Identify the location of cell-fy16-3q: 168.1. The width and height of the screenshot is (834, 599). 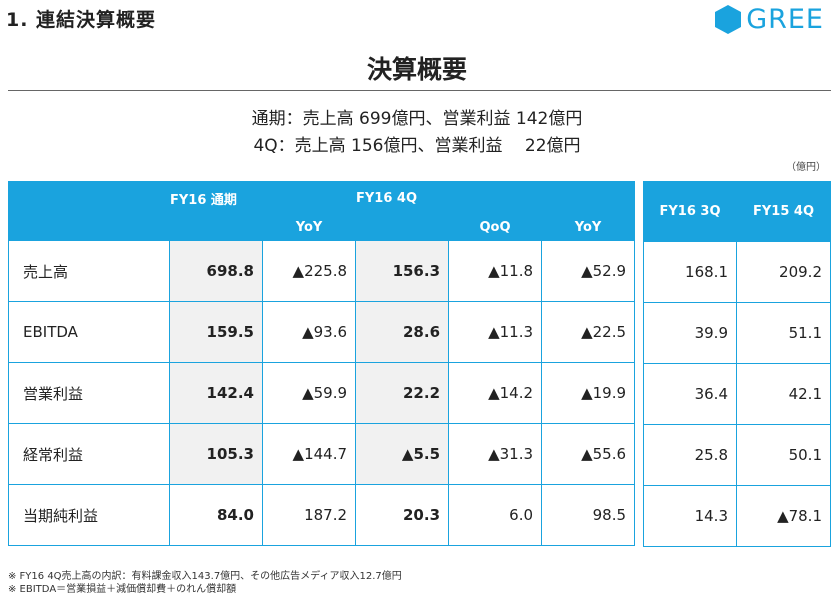
(690, 272).